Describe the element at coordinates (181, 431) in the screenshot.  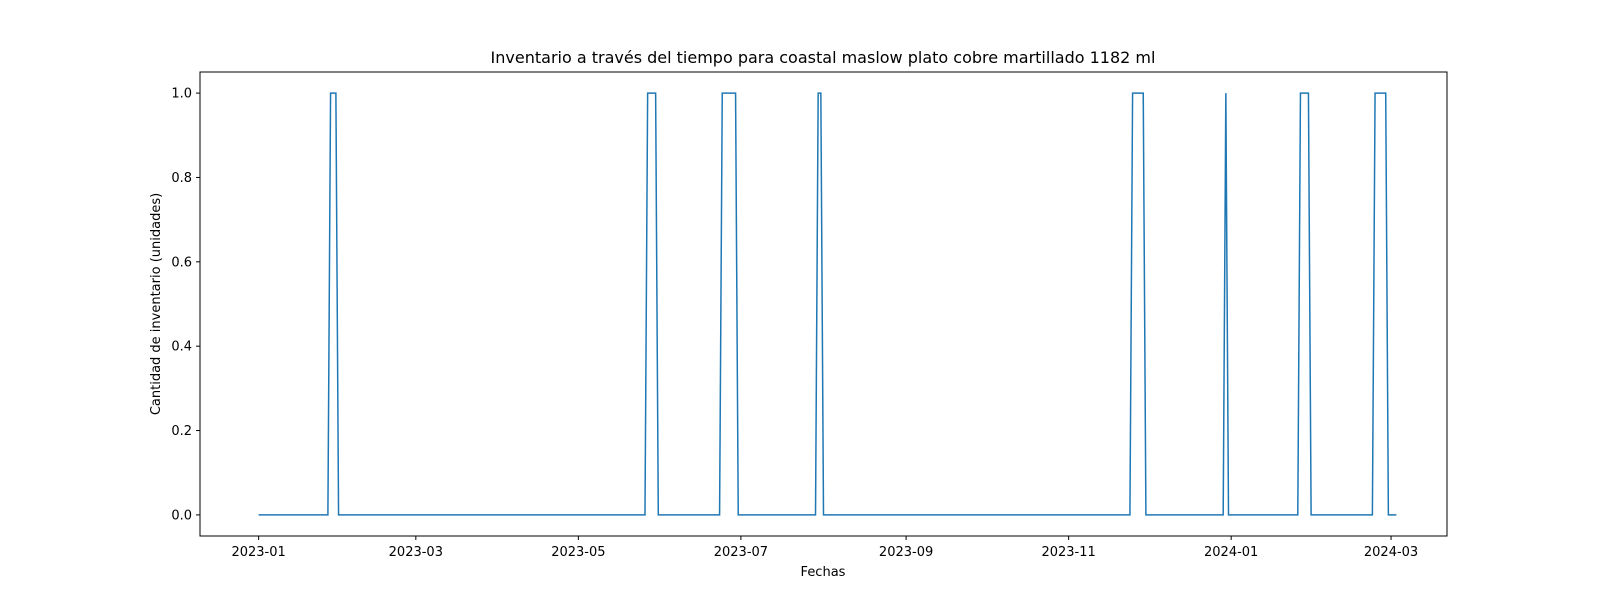
I see `y-tick-label: 0.2` at that location.